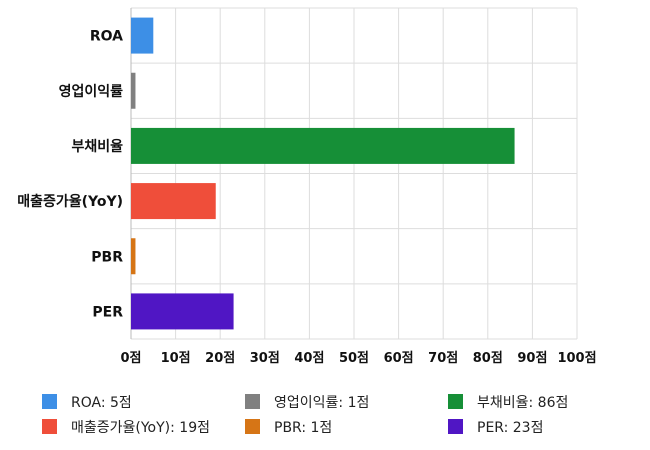 Image resolution: width=650 pixels, height=450 pixels. What do you see at coordinates (91, 91) in the screenshot?
I see `category-label: 영업이익률` at bounding box center [91, 91].